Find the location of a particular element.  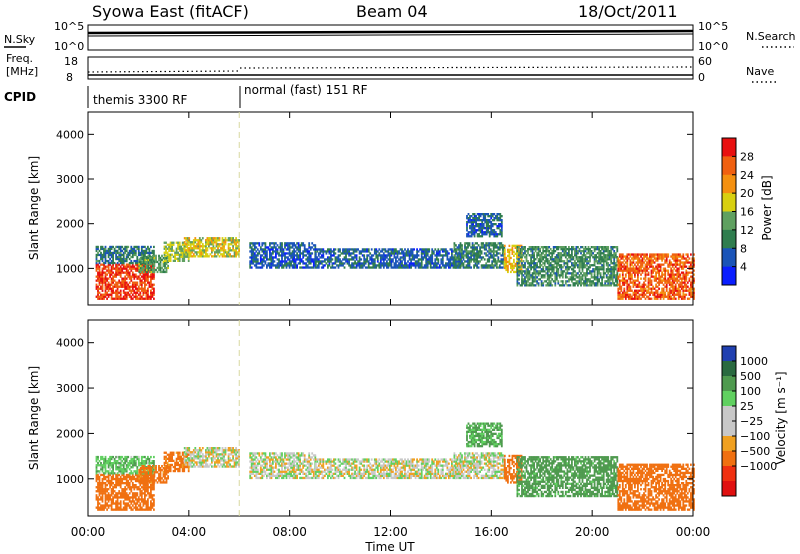

noise-sky-trace is located at coordinates (390, 32).